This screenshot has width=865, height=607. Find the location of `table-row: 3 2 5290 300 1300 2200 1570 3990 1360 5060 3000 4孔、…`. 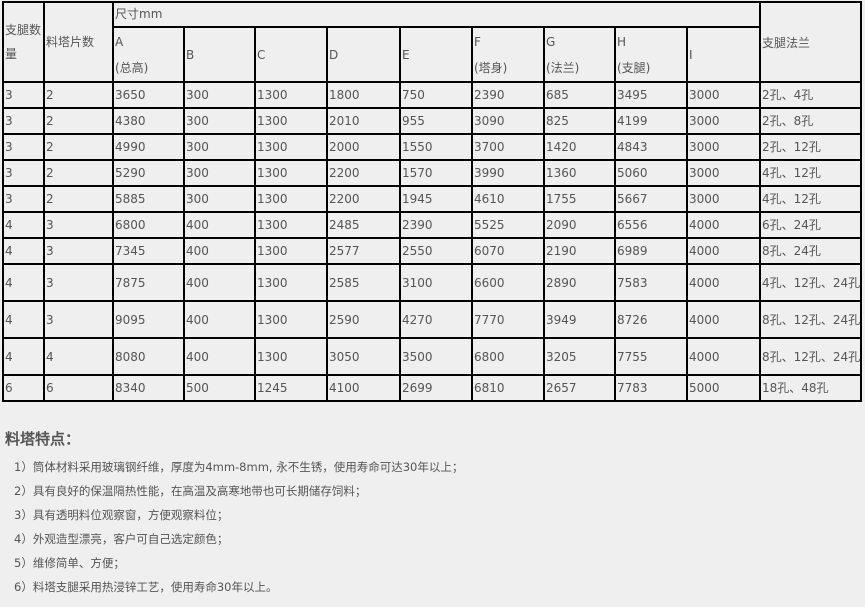

table-row: 3 2 5290 300 1300 2200 1570 3990 1360 5060 3000 4孔、… is located at coordinates (432, 173).